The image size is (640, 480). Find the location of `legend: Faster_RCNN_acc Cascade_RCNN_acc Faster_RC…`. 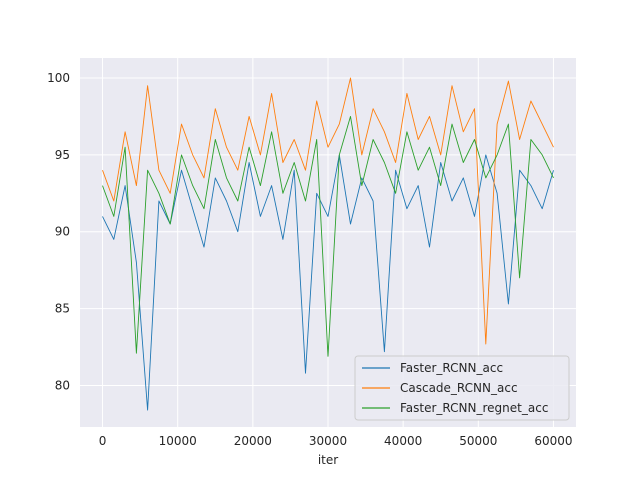

legend: Faster_RCNN_acc Cascade_RCNN_acc Faster_RC… is located at coordinates (462, 388).